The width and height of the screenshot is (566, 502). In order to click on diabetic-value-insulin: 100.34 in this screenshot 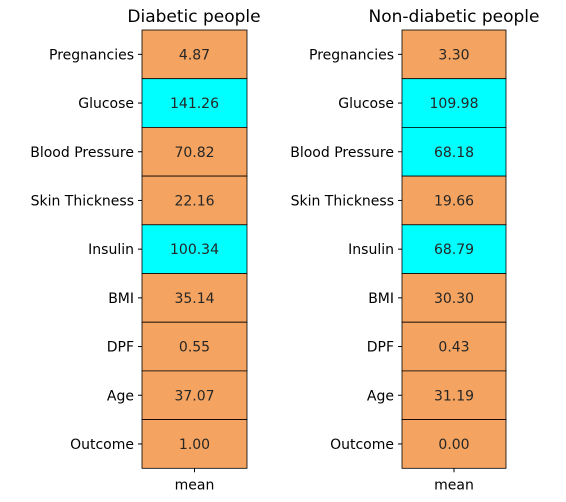, I will do `click(194, 250)`.